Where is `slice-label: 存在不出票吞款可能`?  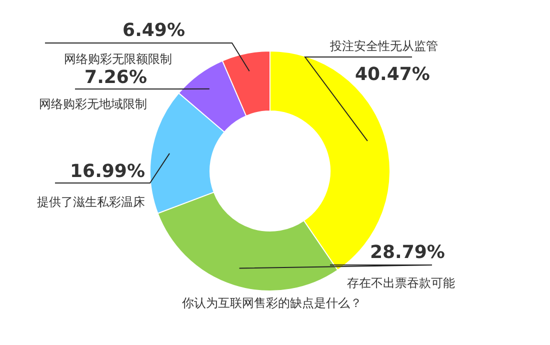 slice-label: 存在不出票吞款可能 is located at coordinates (401, 283).